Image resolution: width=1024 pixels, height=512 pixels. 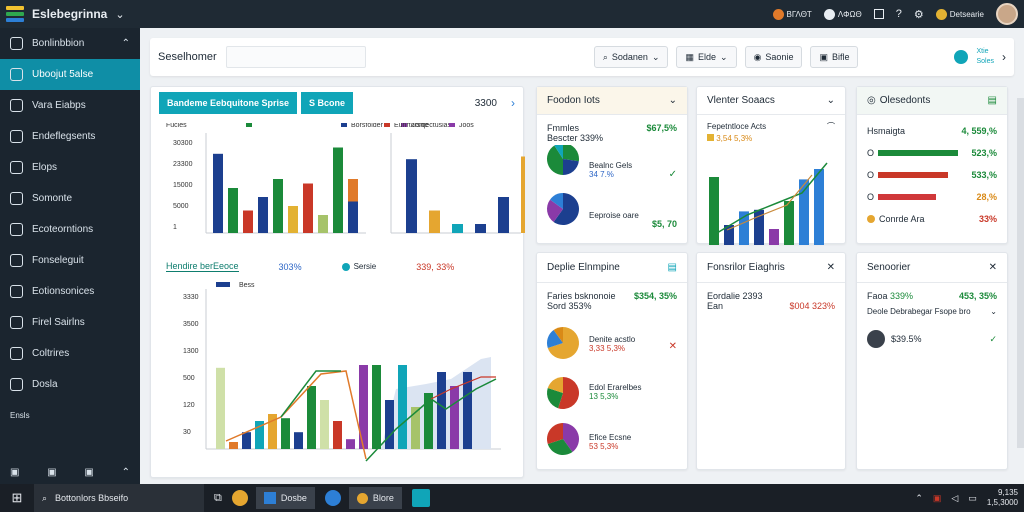 I want to click on metric-label: Ean, so click(x=715, y=306).